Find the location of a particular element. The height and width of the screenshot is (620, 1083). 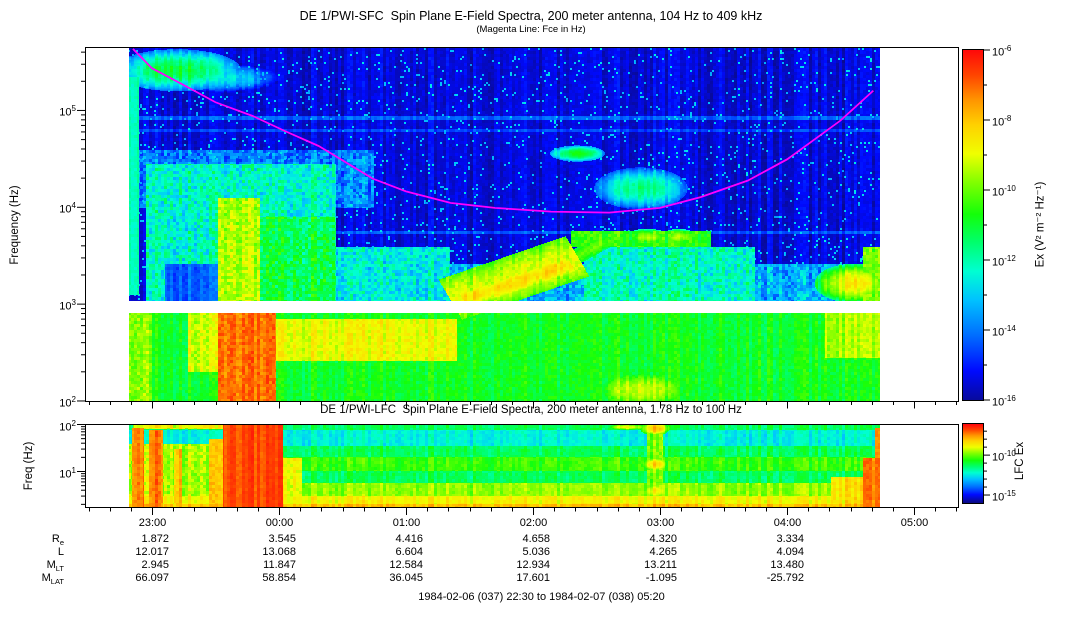

sfc-y-tick-label: 10³ is located at coordinates (67, 305).